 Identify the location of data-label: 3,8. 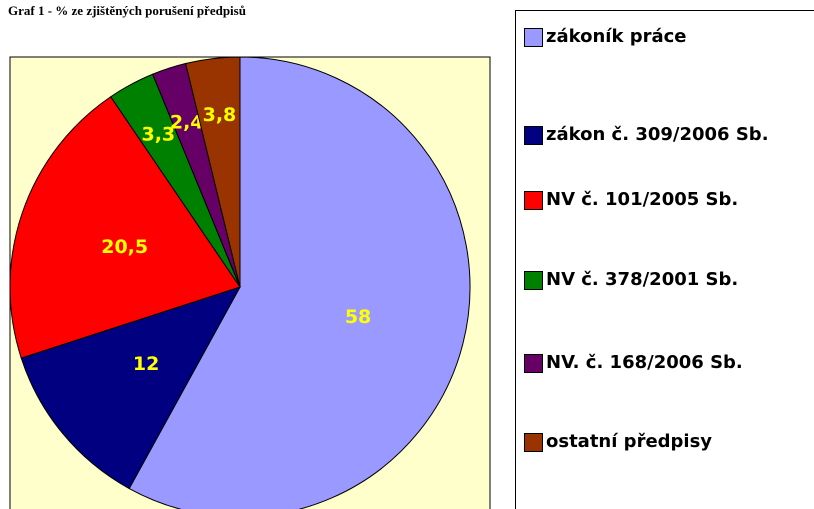
(220, 115).